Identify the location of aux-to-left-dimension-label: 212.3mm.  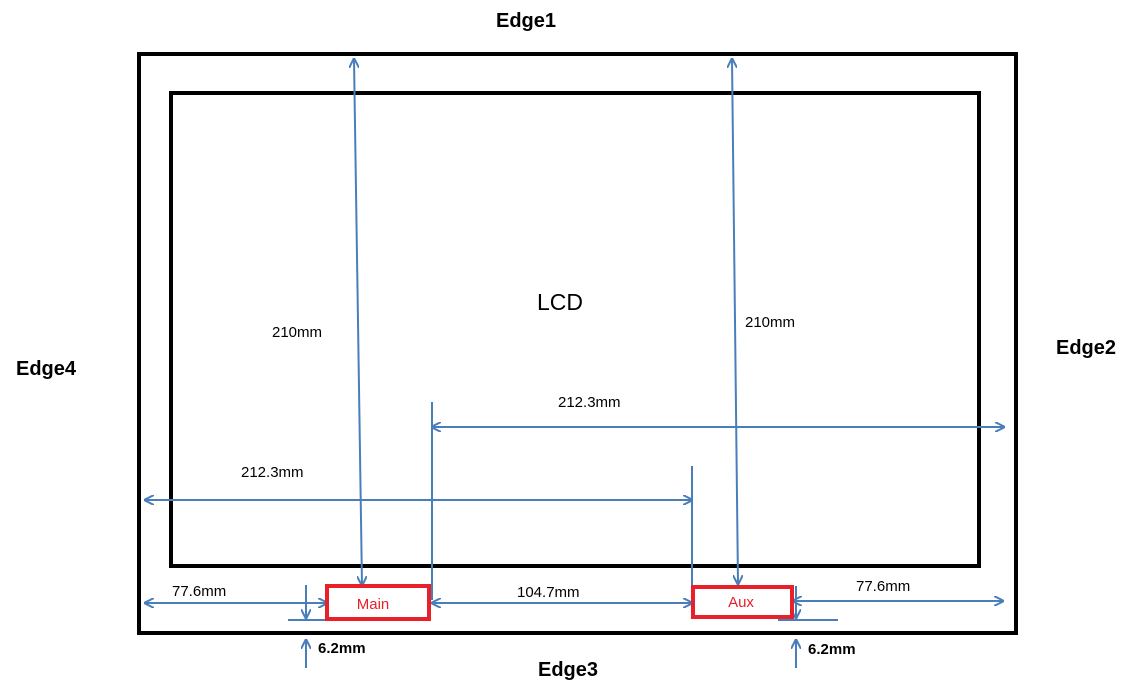
(272, 472).